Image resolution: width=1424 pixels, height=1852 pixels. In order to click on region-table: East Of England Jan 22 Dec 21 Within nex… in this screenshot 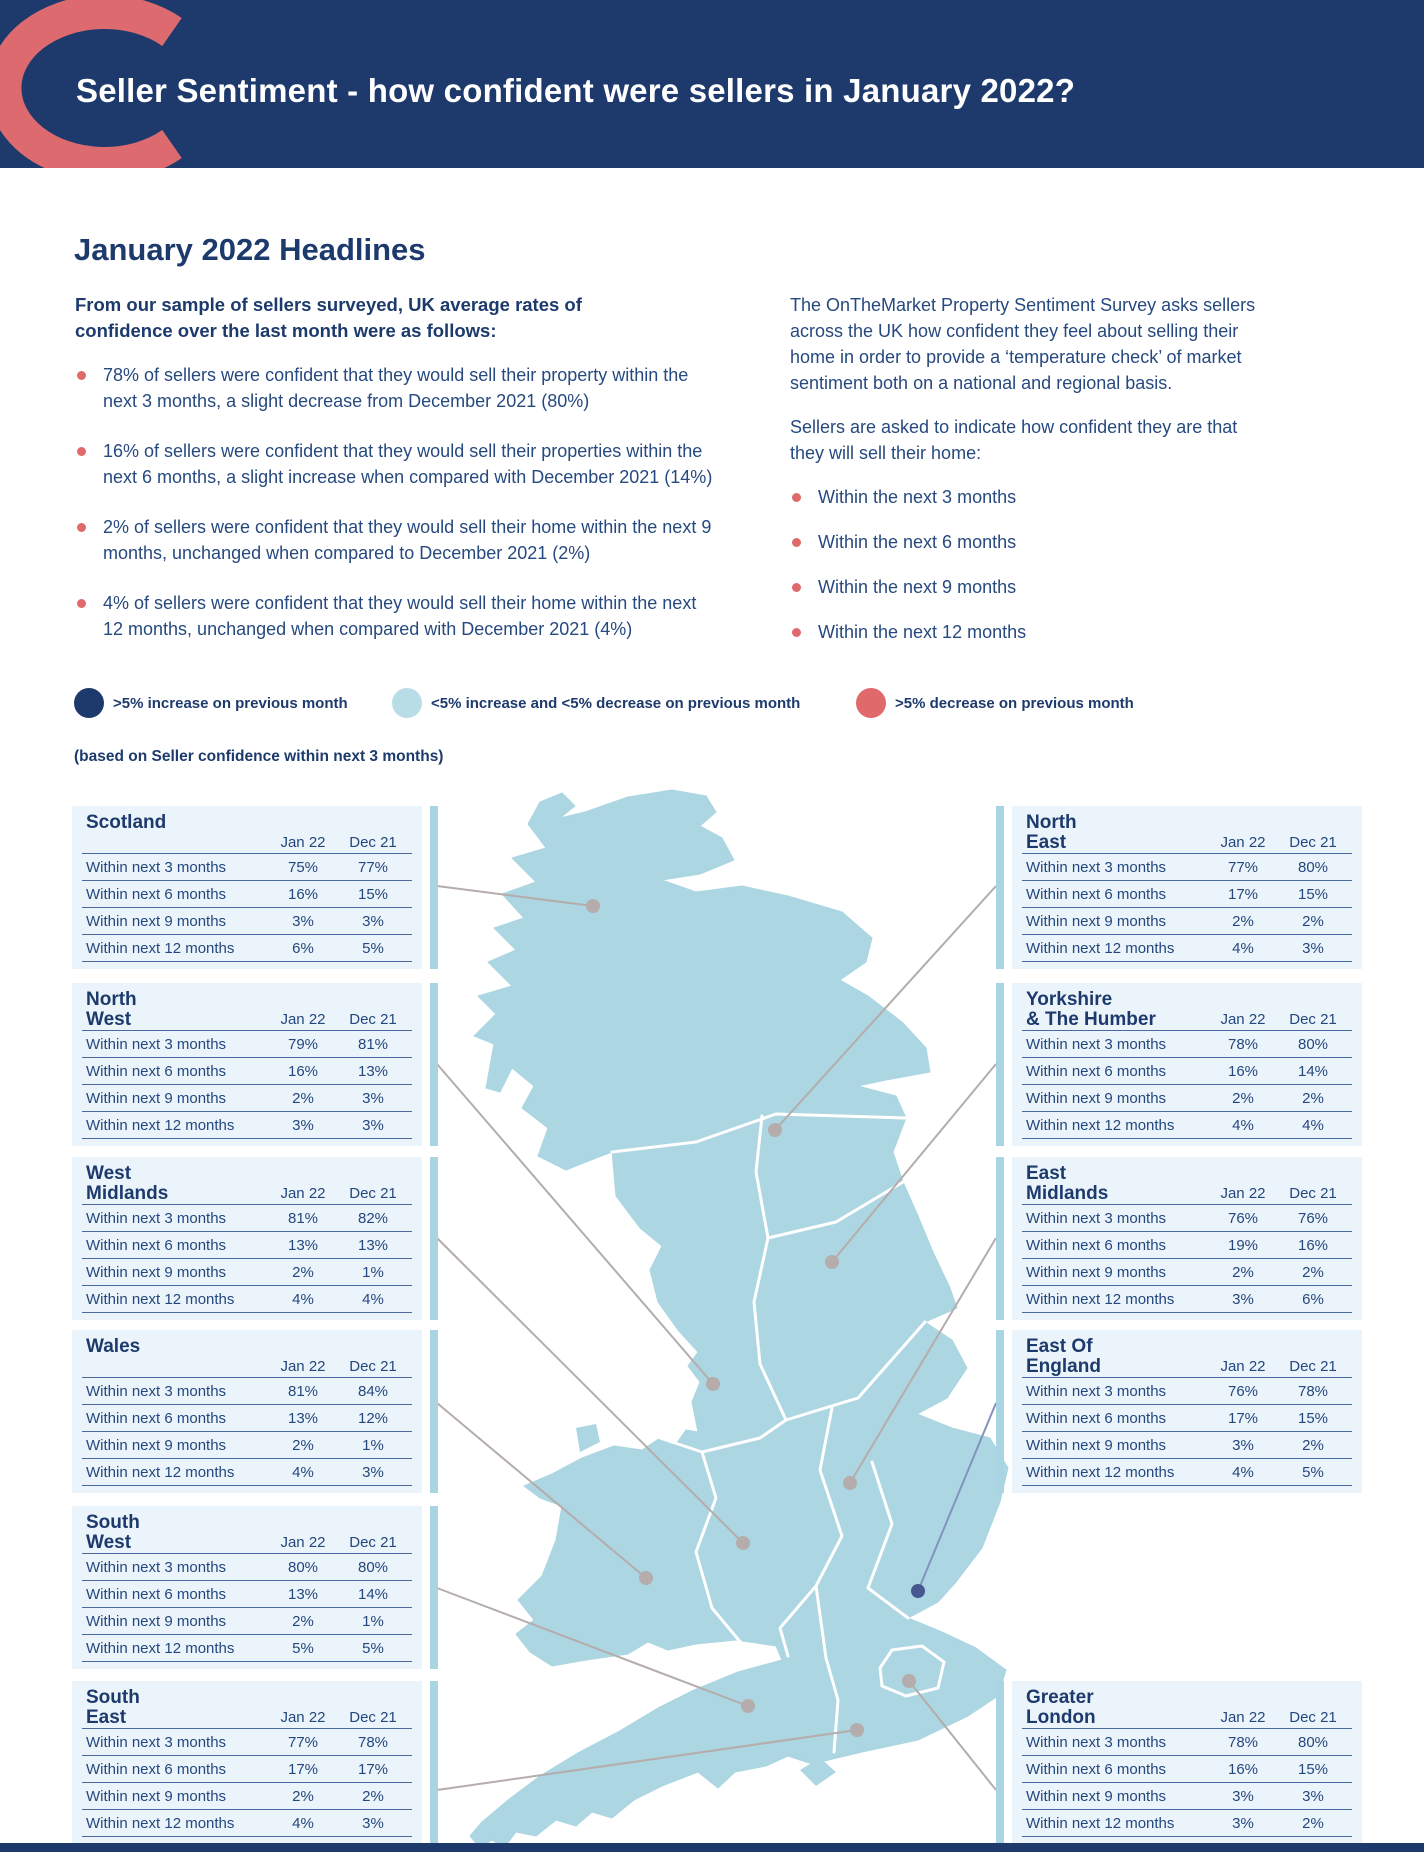, I will do `click(1179, 1411)`.